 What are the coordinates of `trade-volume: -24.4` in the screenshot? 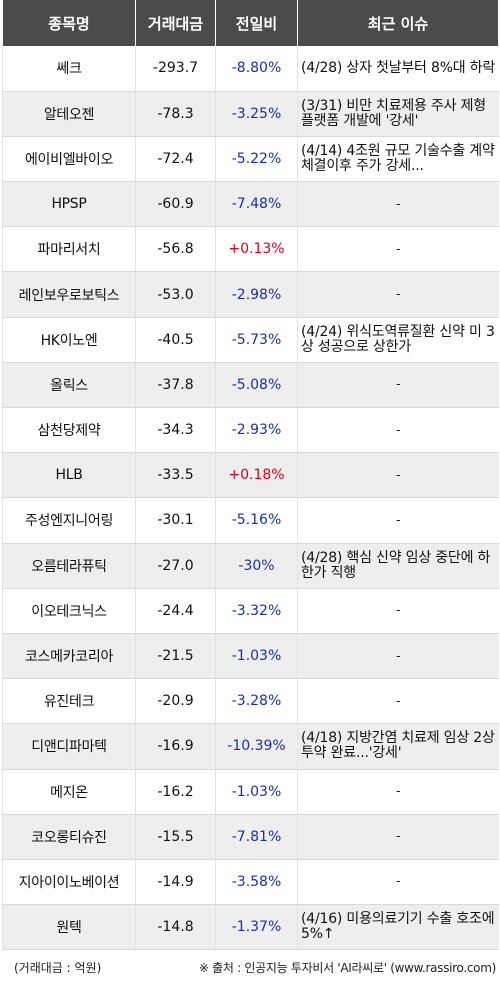 It's located at (175, 611).